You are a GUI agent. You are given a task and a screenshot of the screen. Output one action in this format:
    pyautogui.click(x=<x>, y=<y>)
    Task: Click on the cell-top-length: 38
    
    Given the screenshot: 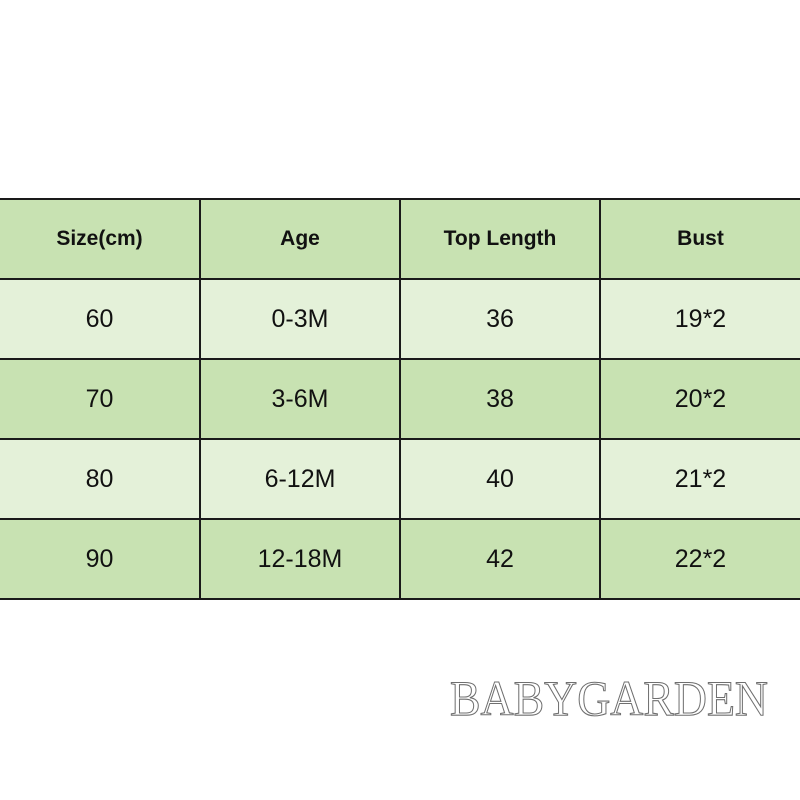 What is the action you would take?
    pyautogui.click(x=499, y=398)
    